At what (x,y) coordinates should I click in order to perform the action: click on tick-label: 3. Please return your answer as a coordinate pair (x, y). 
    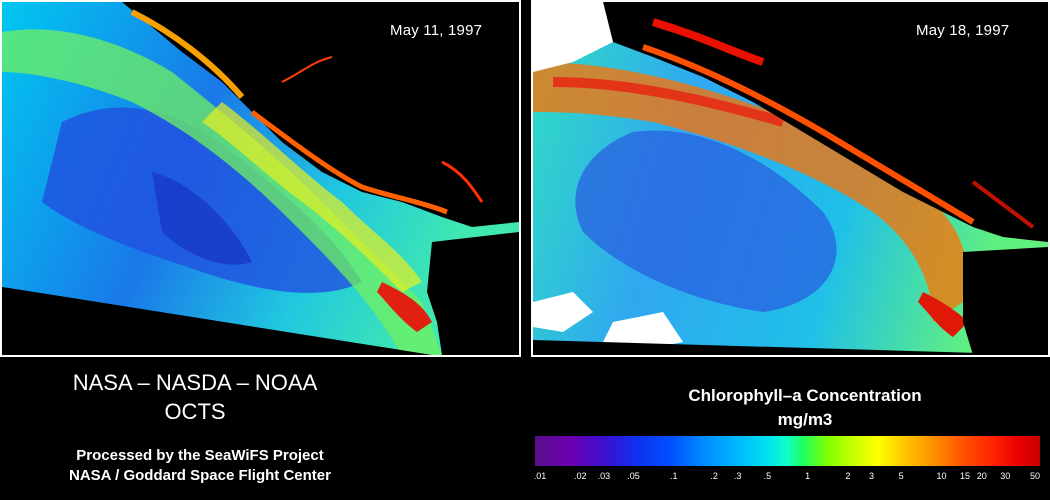
    Looking at the image, I should click on (871, 476).